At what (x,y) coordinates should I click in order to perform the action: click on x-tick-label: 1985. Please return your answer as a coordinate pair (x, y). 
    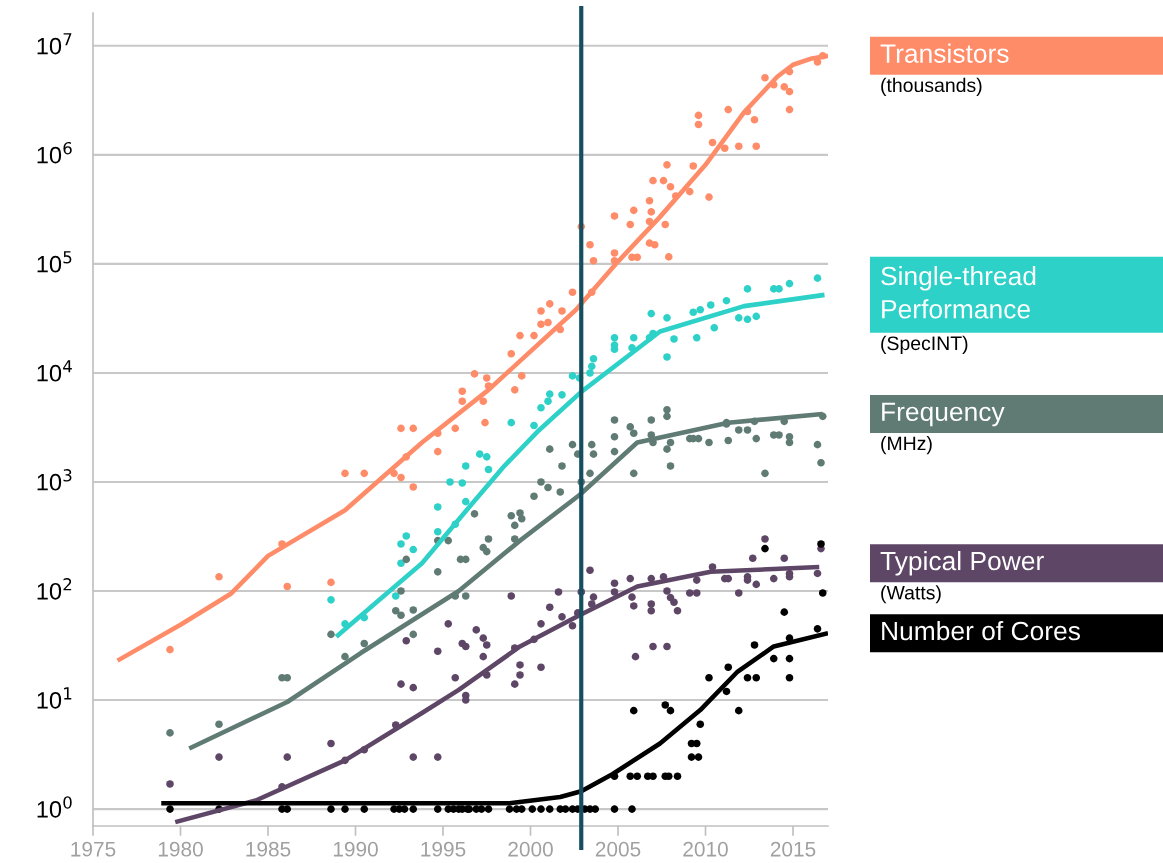
    Looking at the image, I should click on (268, 849).